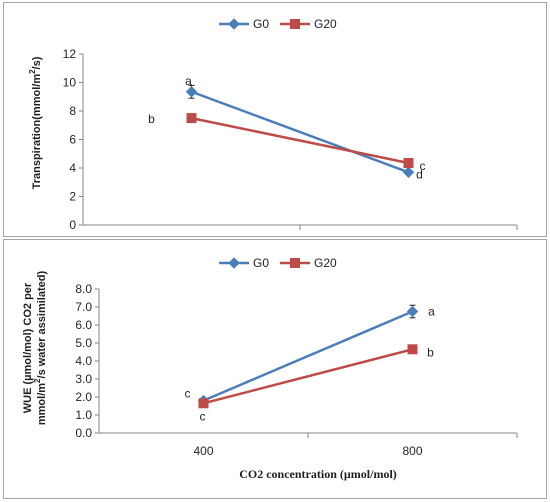 Image resolution: width=550 pixels, height=502 pixels. I want to click on wue-y-tick-label: 4.0, so click(83, 361).